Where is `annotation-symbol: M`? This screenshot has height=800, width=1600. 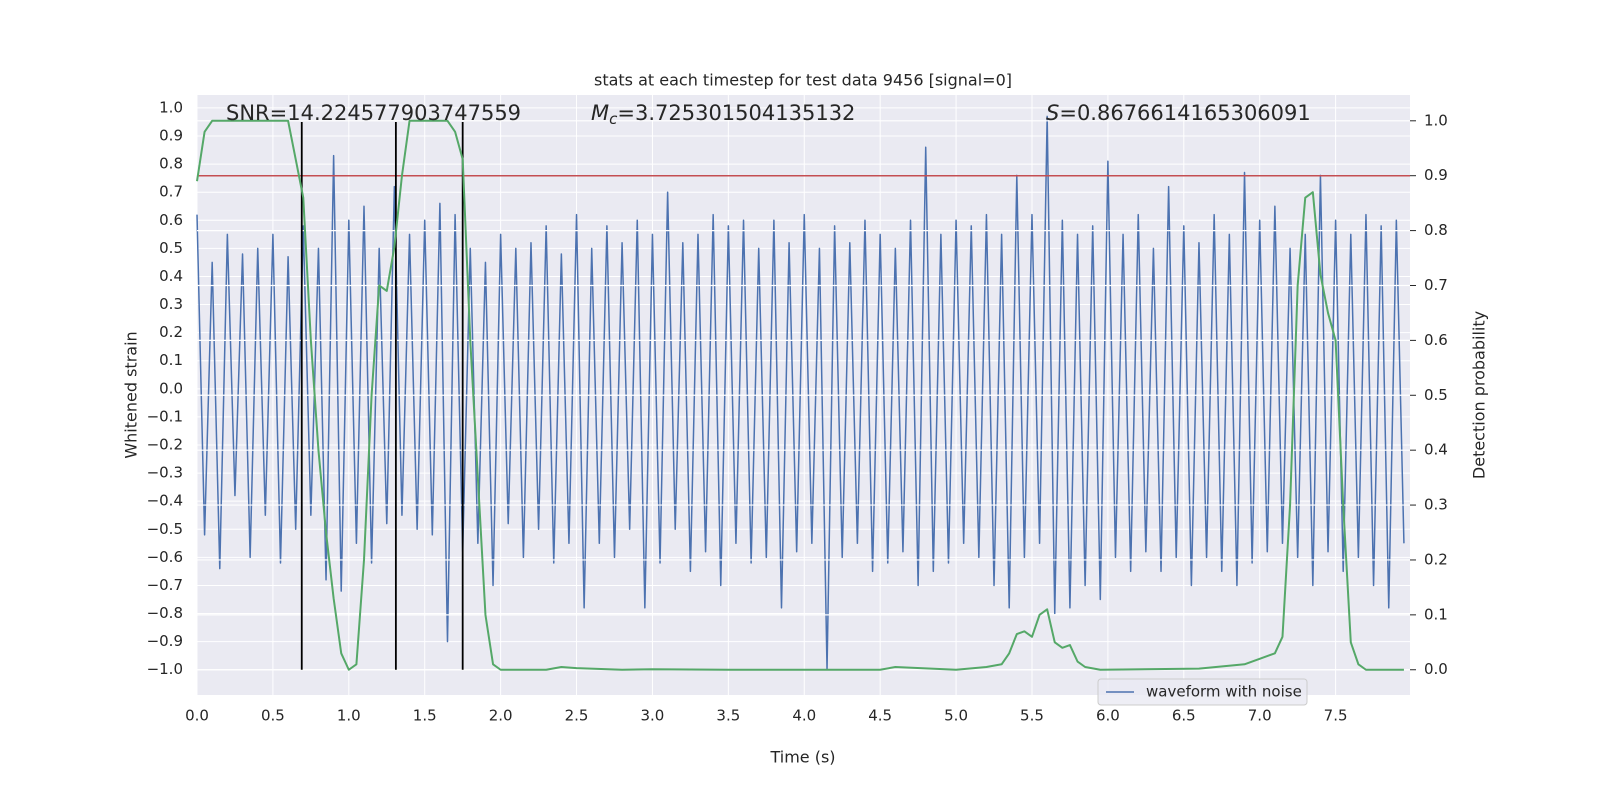
annotation-symbol: M is located at coordinates (600, 113).